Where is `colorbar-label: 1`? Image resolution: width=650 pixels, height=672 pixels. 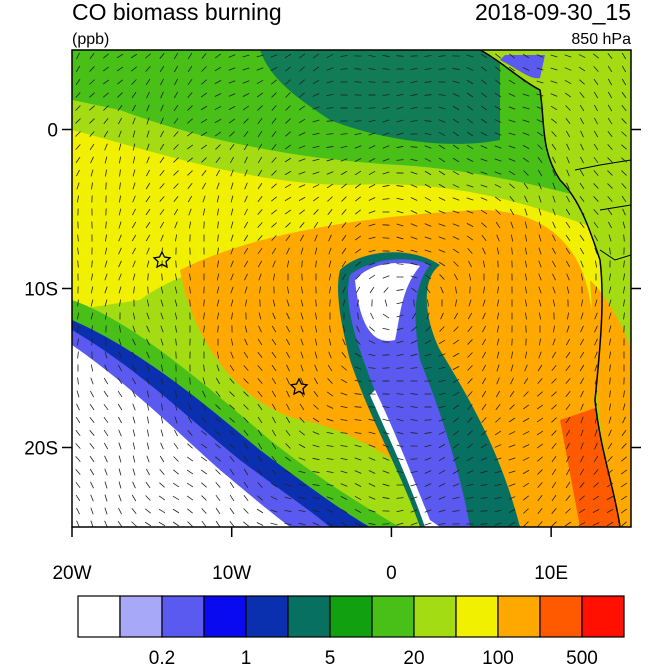 colorbar-label: 1 is located at coordinates (246, 657).